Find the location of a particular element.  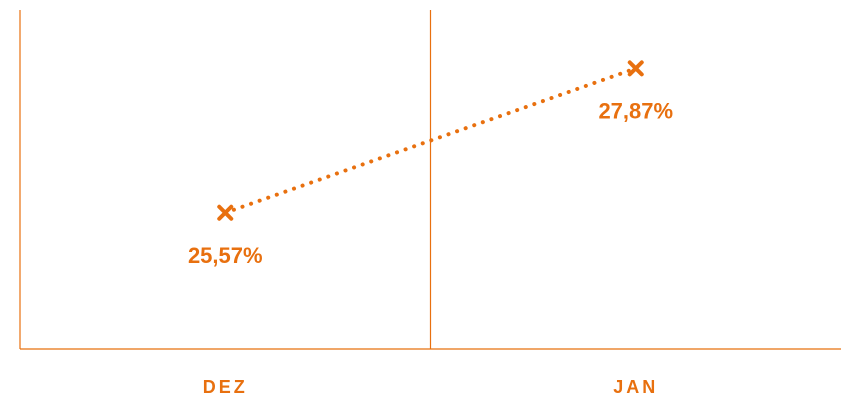

data-label: 25,57% is located at coordinates (225, 255).